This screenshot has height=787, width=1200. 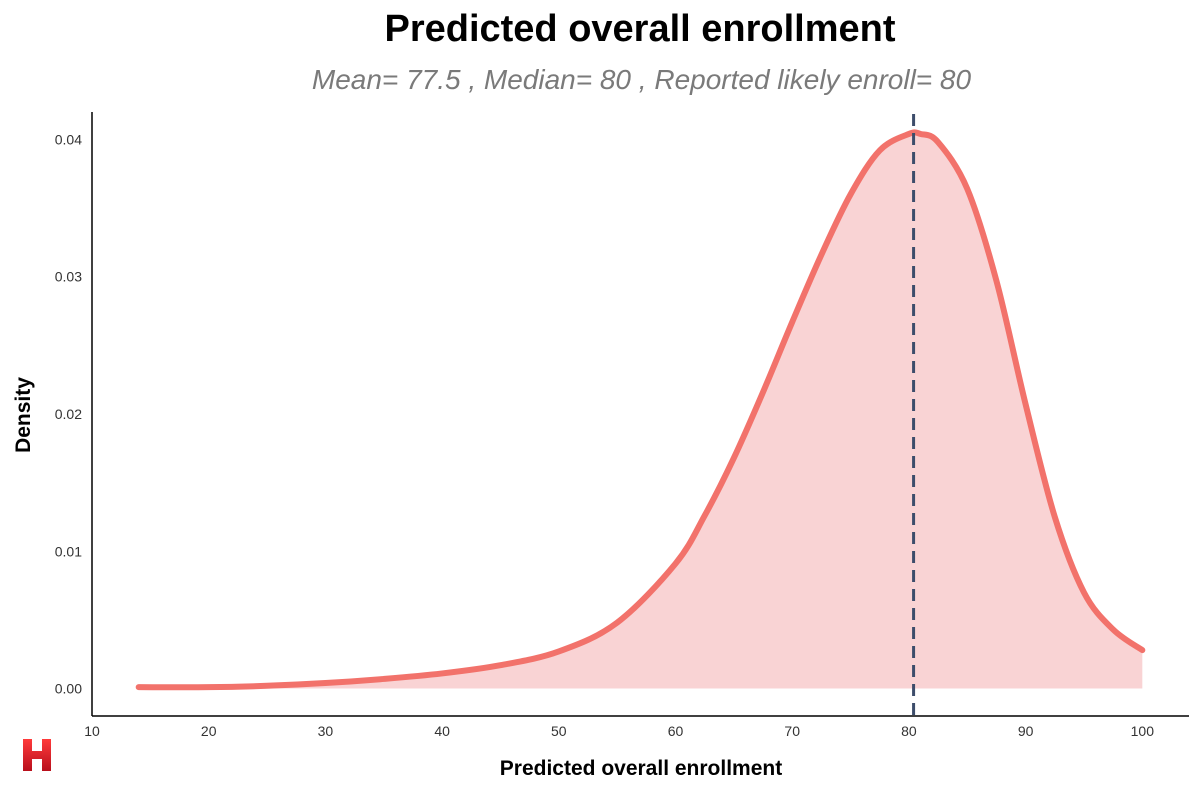 What do you see at coordinates (640, 29) in the screenshot?
I see `chart-title: Predicted overall enrollment` at bounding box center [640, 29].